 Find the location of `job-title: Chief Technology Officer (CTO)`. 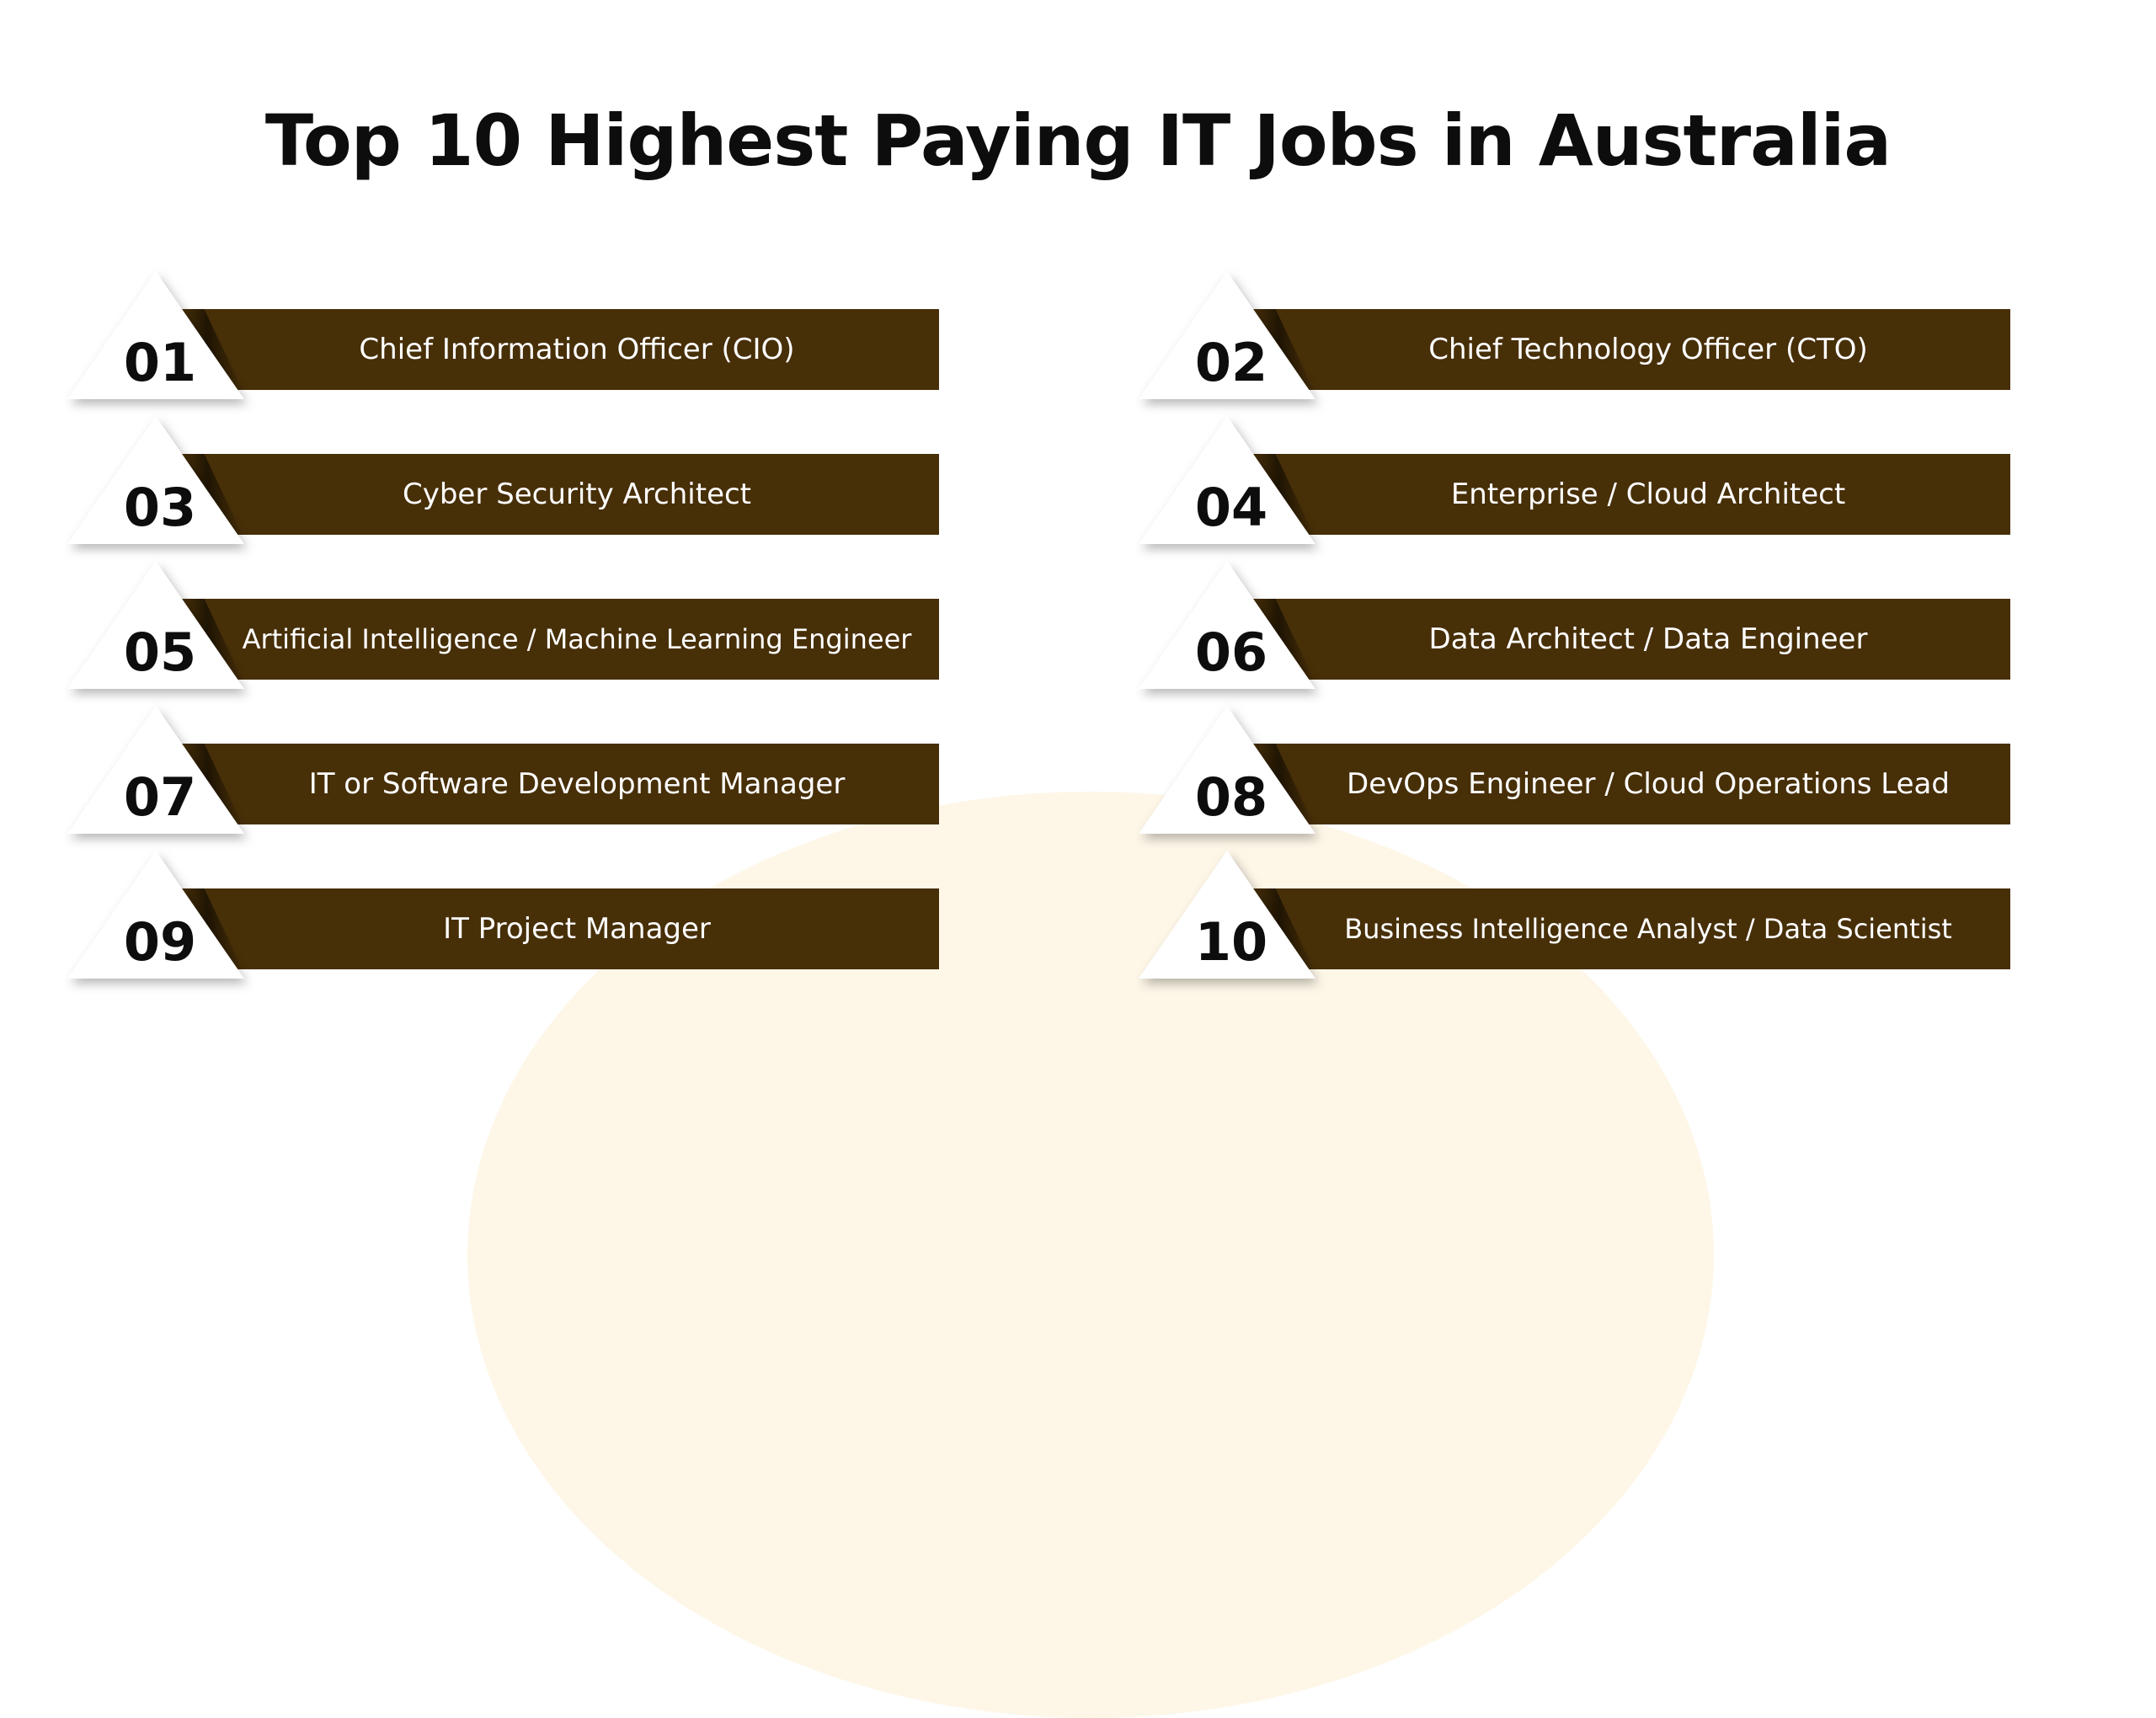

job-title: Chief Technology Officer (CTO) is located at coordinates (1648, 349).